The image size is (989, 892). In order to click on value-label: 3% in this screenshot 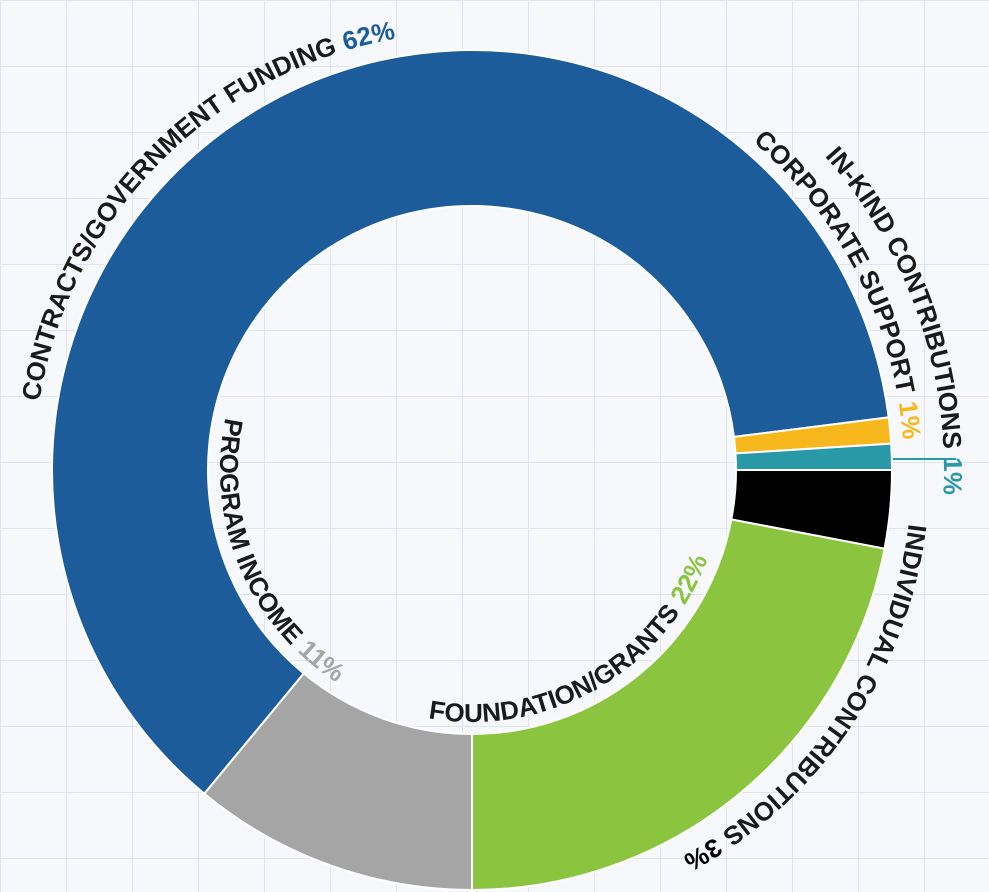, I will do `click(703, 854)`.